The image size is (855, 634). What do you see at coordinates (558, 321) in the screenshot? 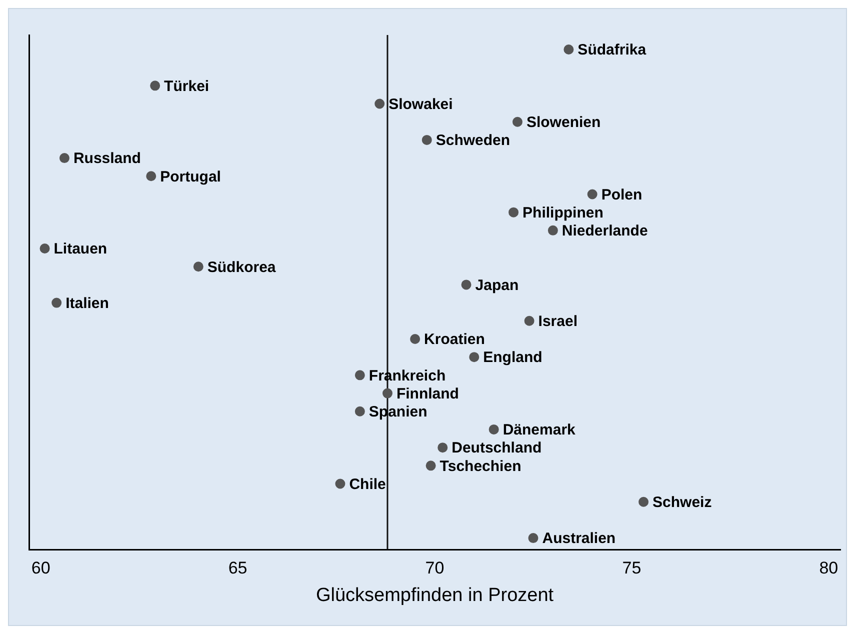
I see `y-tick-label: Israel` at bounding box center [558, 321].